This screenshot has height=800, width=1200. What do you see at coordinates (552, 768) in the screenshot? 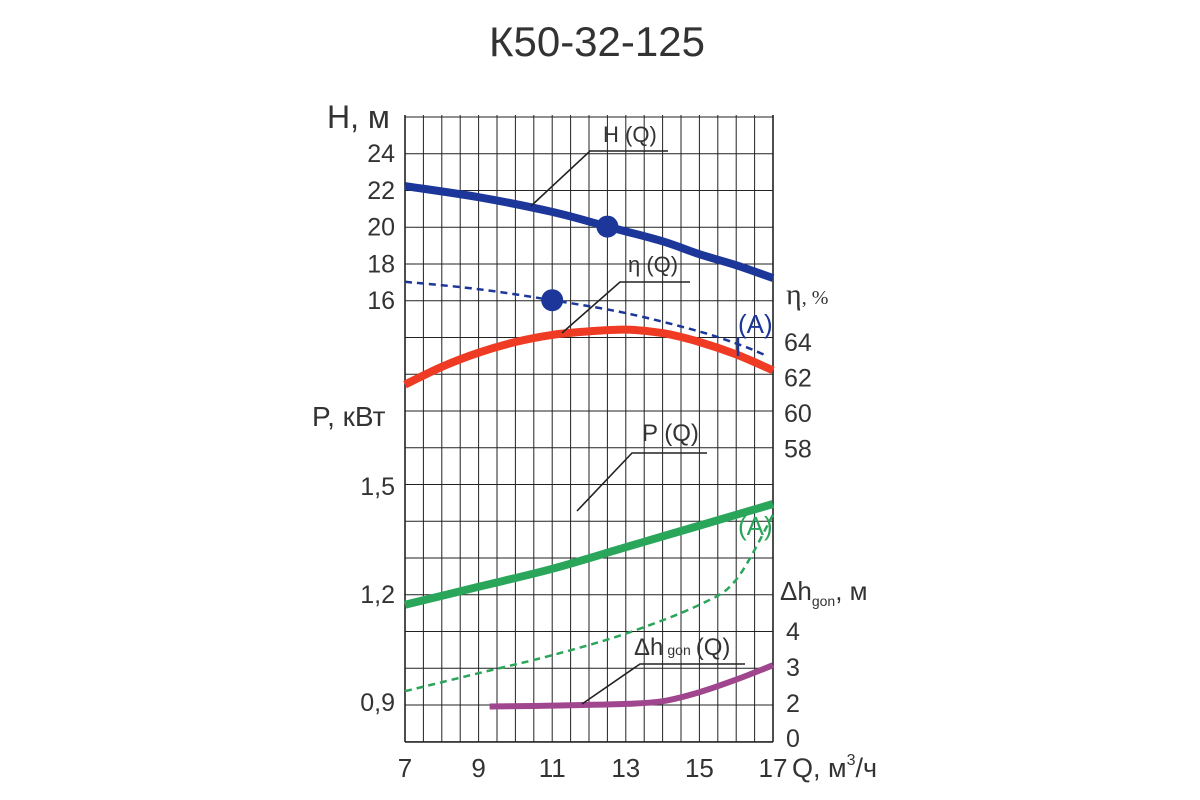
I see `x-tick-label: 11` at bounding box center [552, 768].